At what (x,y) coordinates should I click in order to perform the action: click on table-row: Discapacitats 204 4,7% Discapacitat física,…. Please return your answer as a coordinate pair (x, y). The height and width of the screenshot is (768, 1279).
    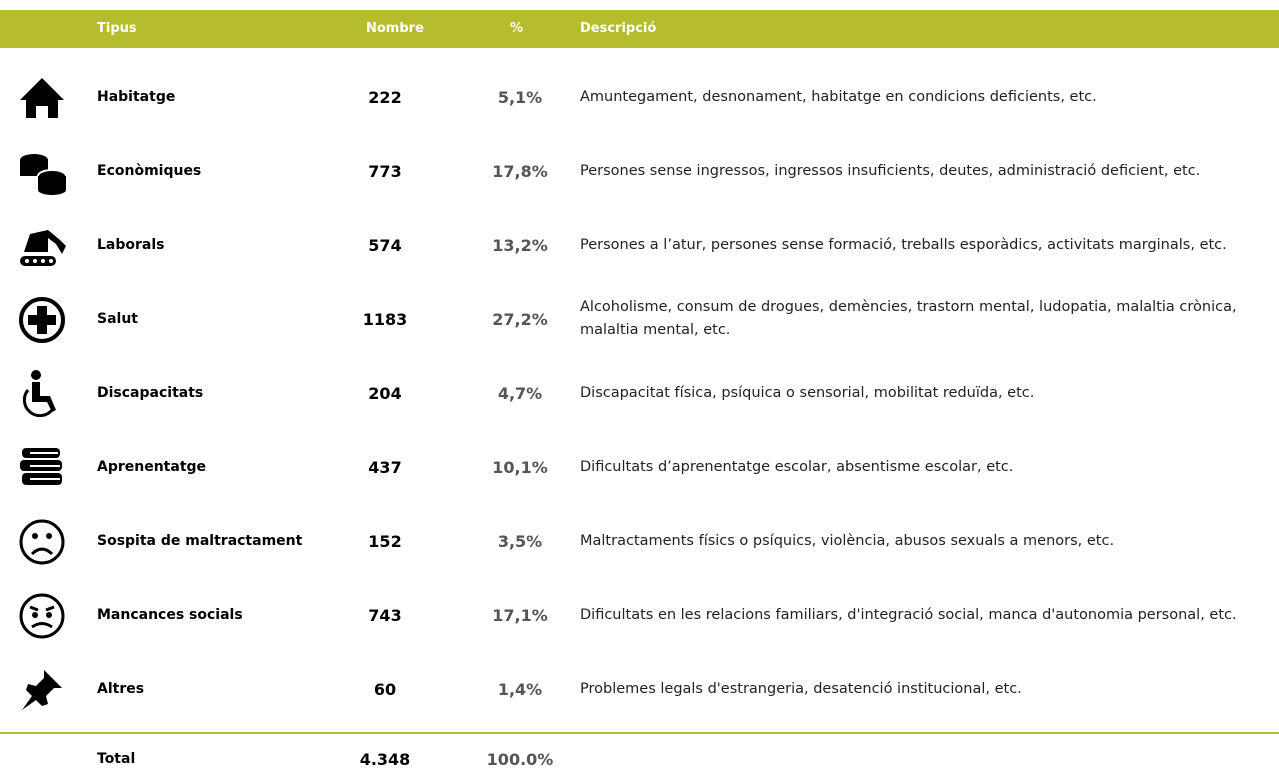
    Looking at the image, I should click on (639, 393).